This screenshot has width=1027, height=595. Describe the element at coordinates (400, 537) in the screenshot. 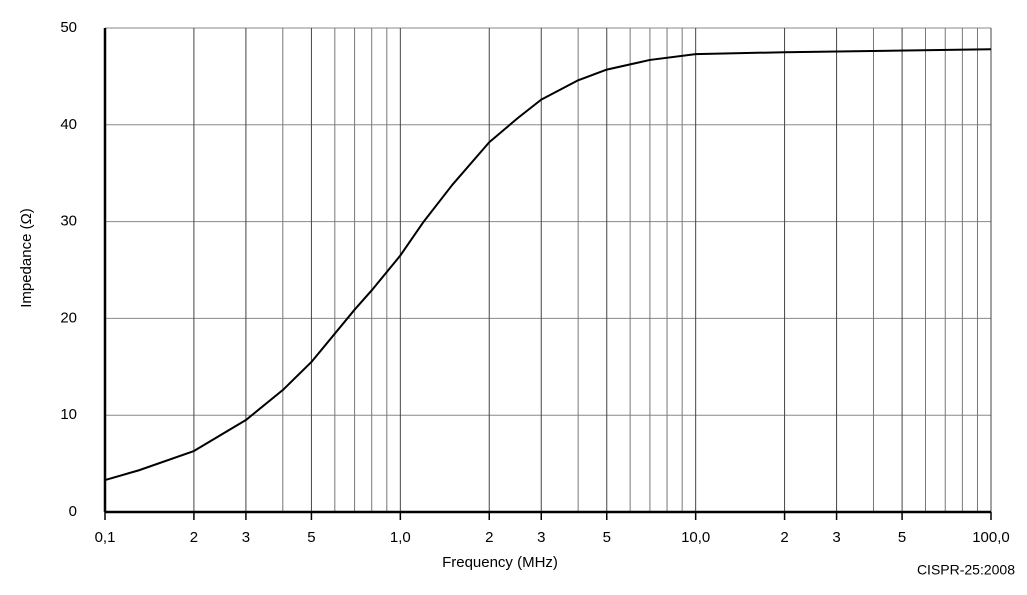

I see `x-tick-label: 1,0` at that location.